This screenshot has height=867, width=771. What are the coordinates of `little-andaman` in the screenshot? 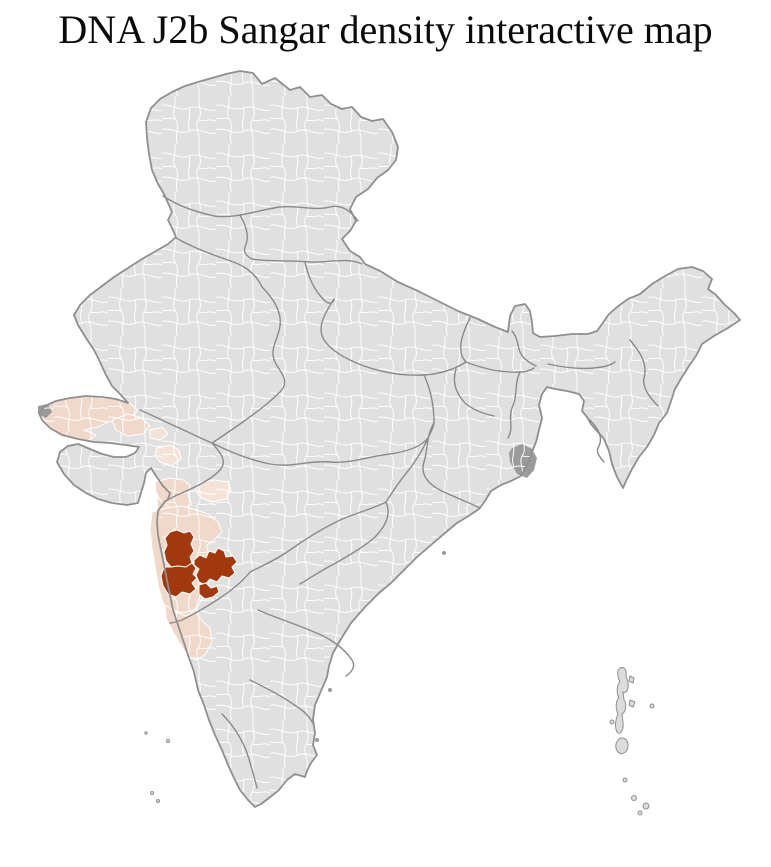 It's located at (622, 746).